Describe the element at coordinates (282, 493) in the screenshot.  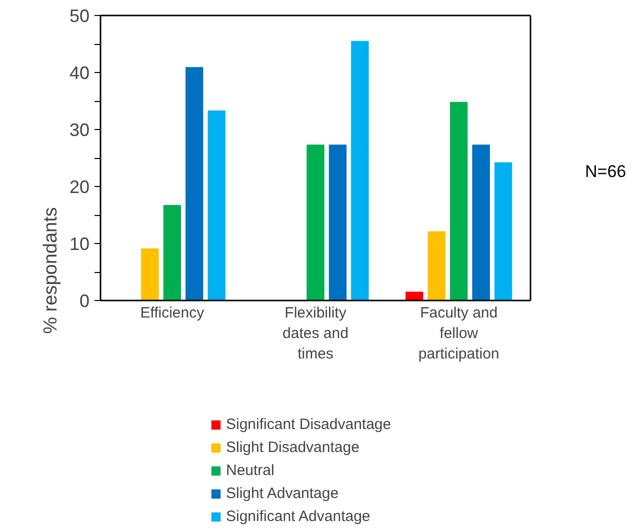
I see `legend-label: Slight Advantage` at that location.